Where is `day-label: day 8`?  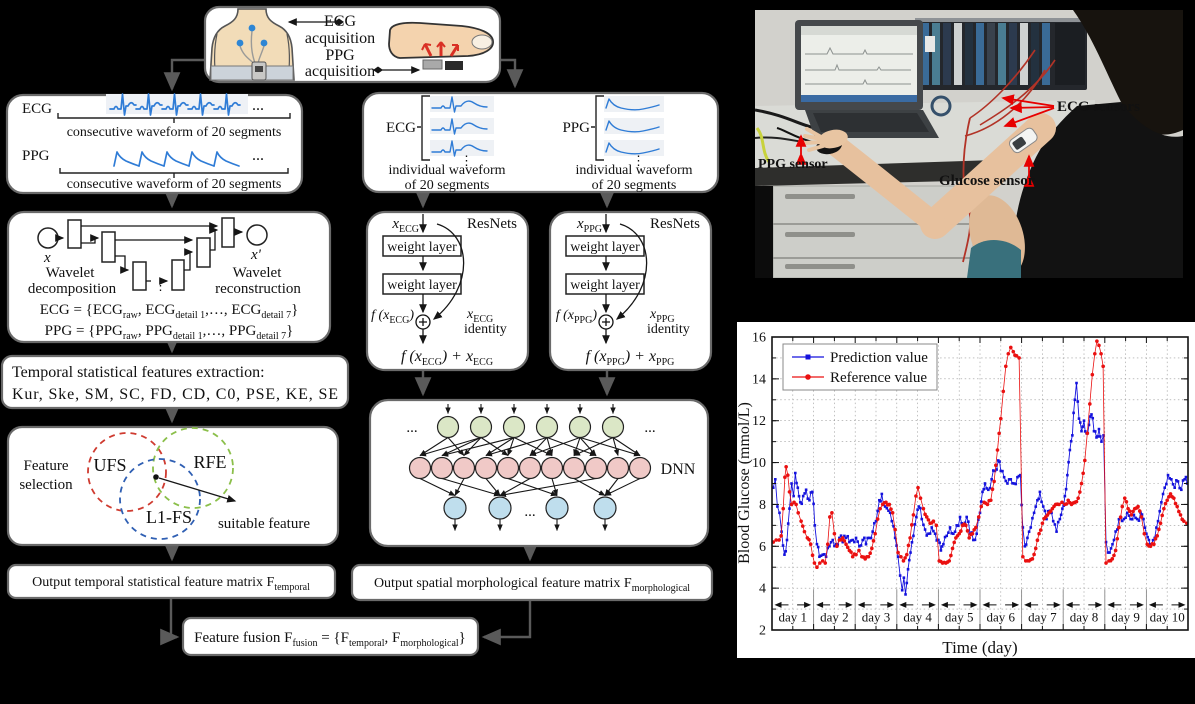 day-label: day 8 is located at coordinates (1084, 616).